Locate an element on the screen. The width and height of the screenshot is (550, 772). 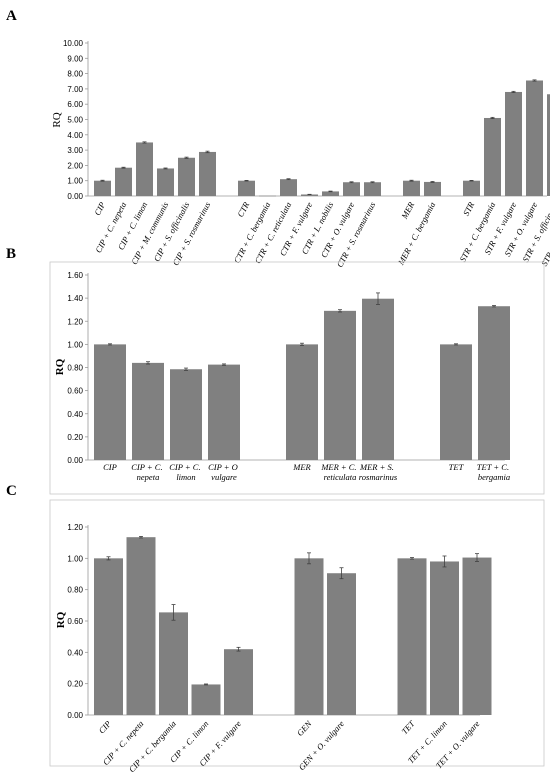
panel-a-bar-str-f-vulgare is located at coordinates (513, 143).